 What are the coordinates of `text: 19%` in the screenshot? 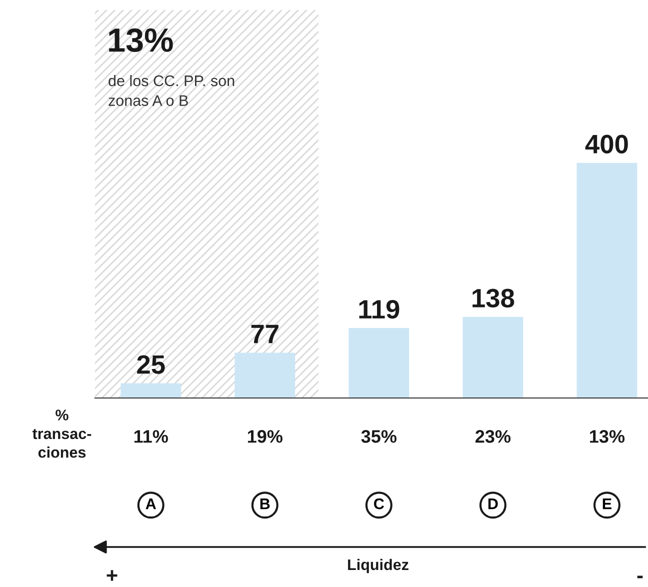 It's located at (265, 436).